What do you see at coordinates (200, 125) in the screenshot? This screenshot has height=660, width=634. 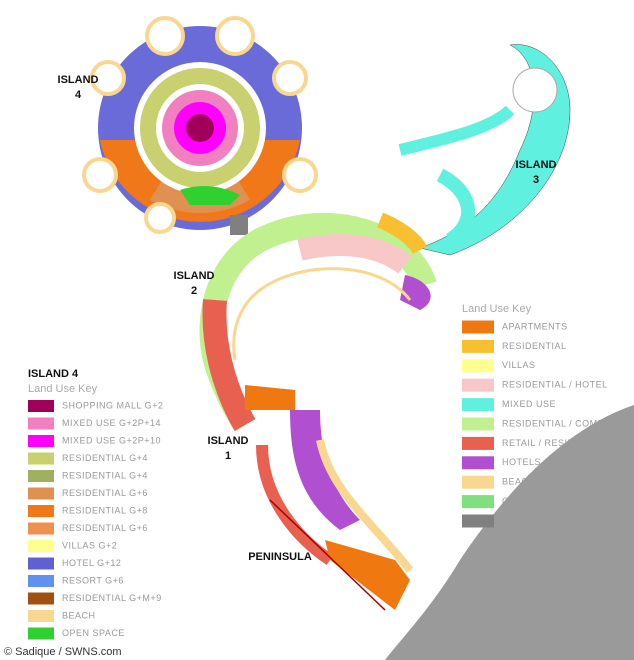 I see `island-4-plan` at bounding box center [200, 125].